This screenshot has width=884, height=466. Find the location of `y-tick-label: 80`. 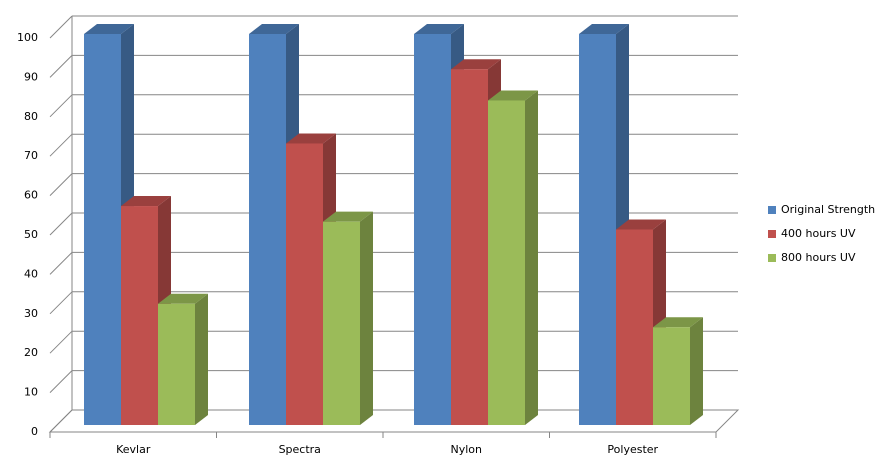

y-tick-label: 80 is located at coordinates (31, 116).